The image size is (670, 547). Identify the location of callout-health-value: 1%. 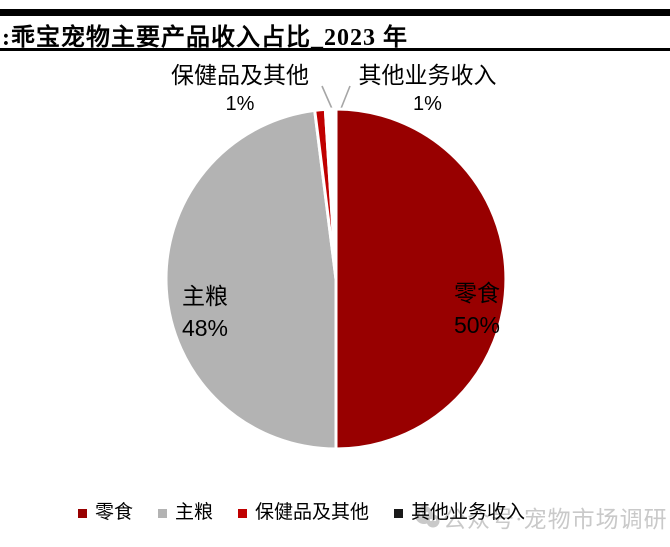
(240, 104).